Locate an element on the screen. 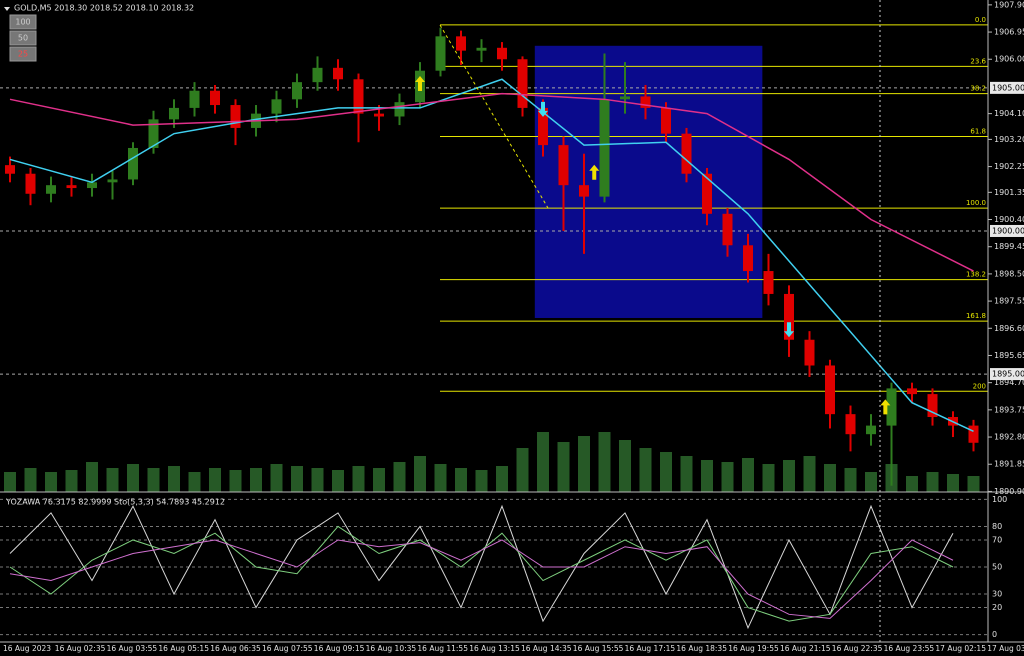 The image size is (1024, 656). y-tick-label: 1896.60 is located at coordinates (1009, 328).